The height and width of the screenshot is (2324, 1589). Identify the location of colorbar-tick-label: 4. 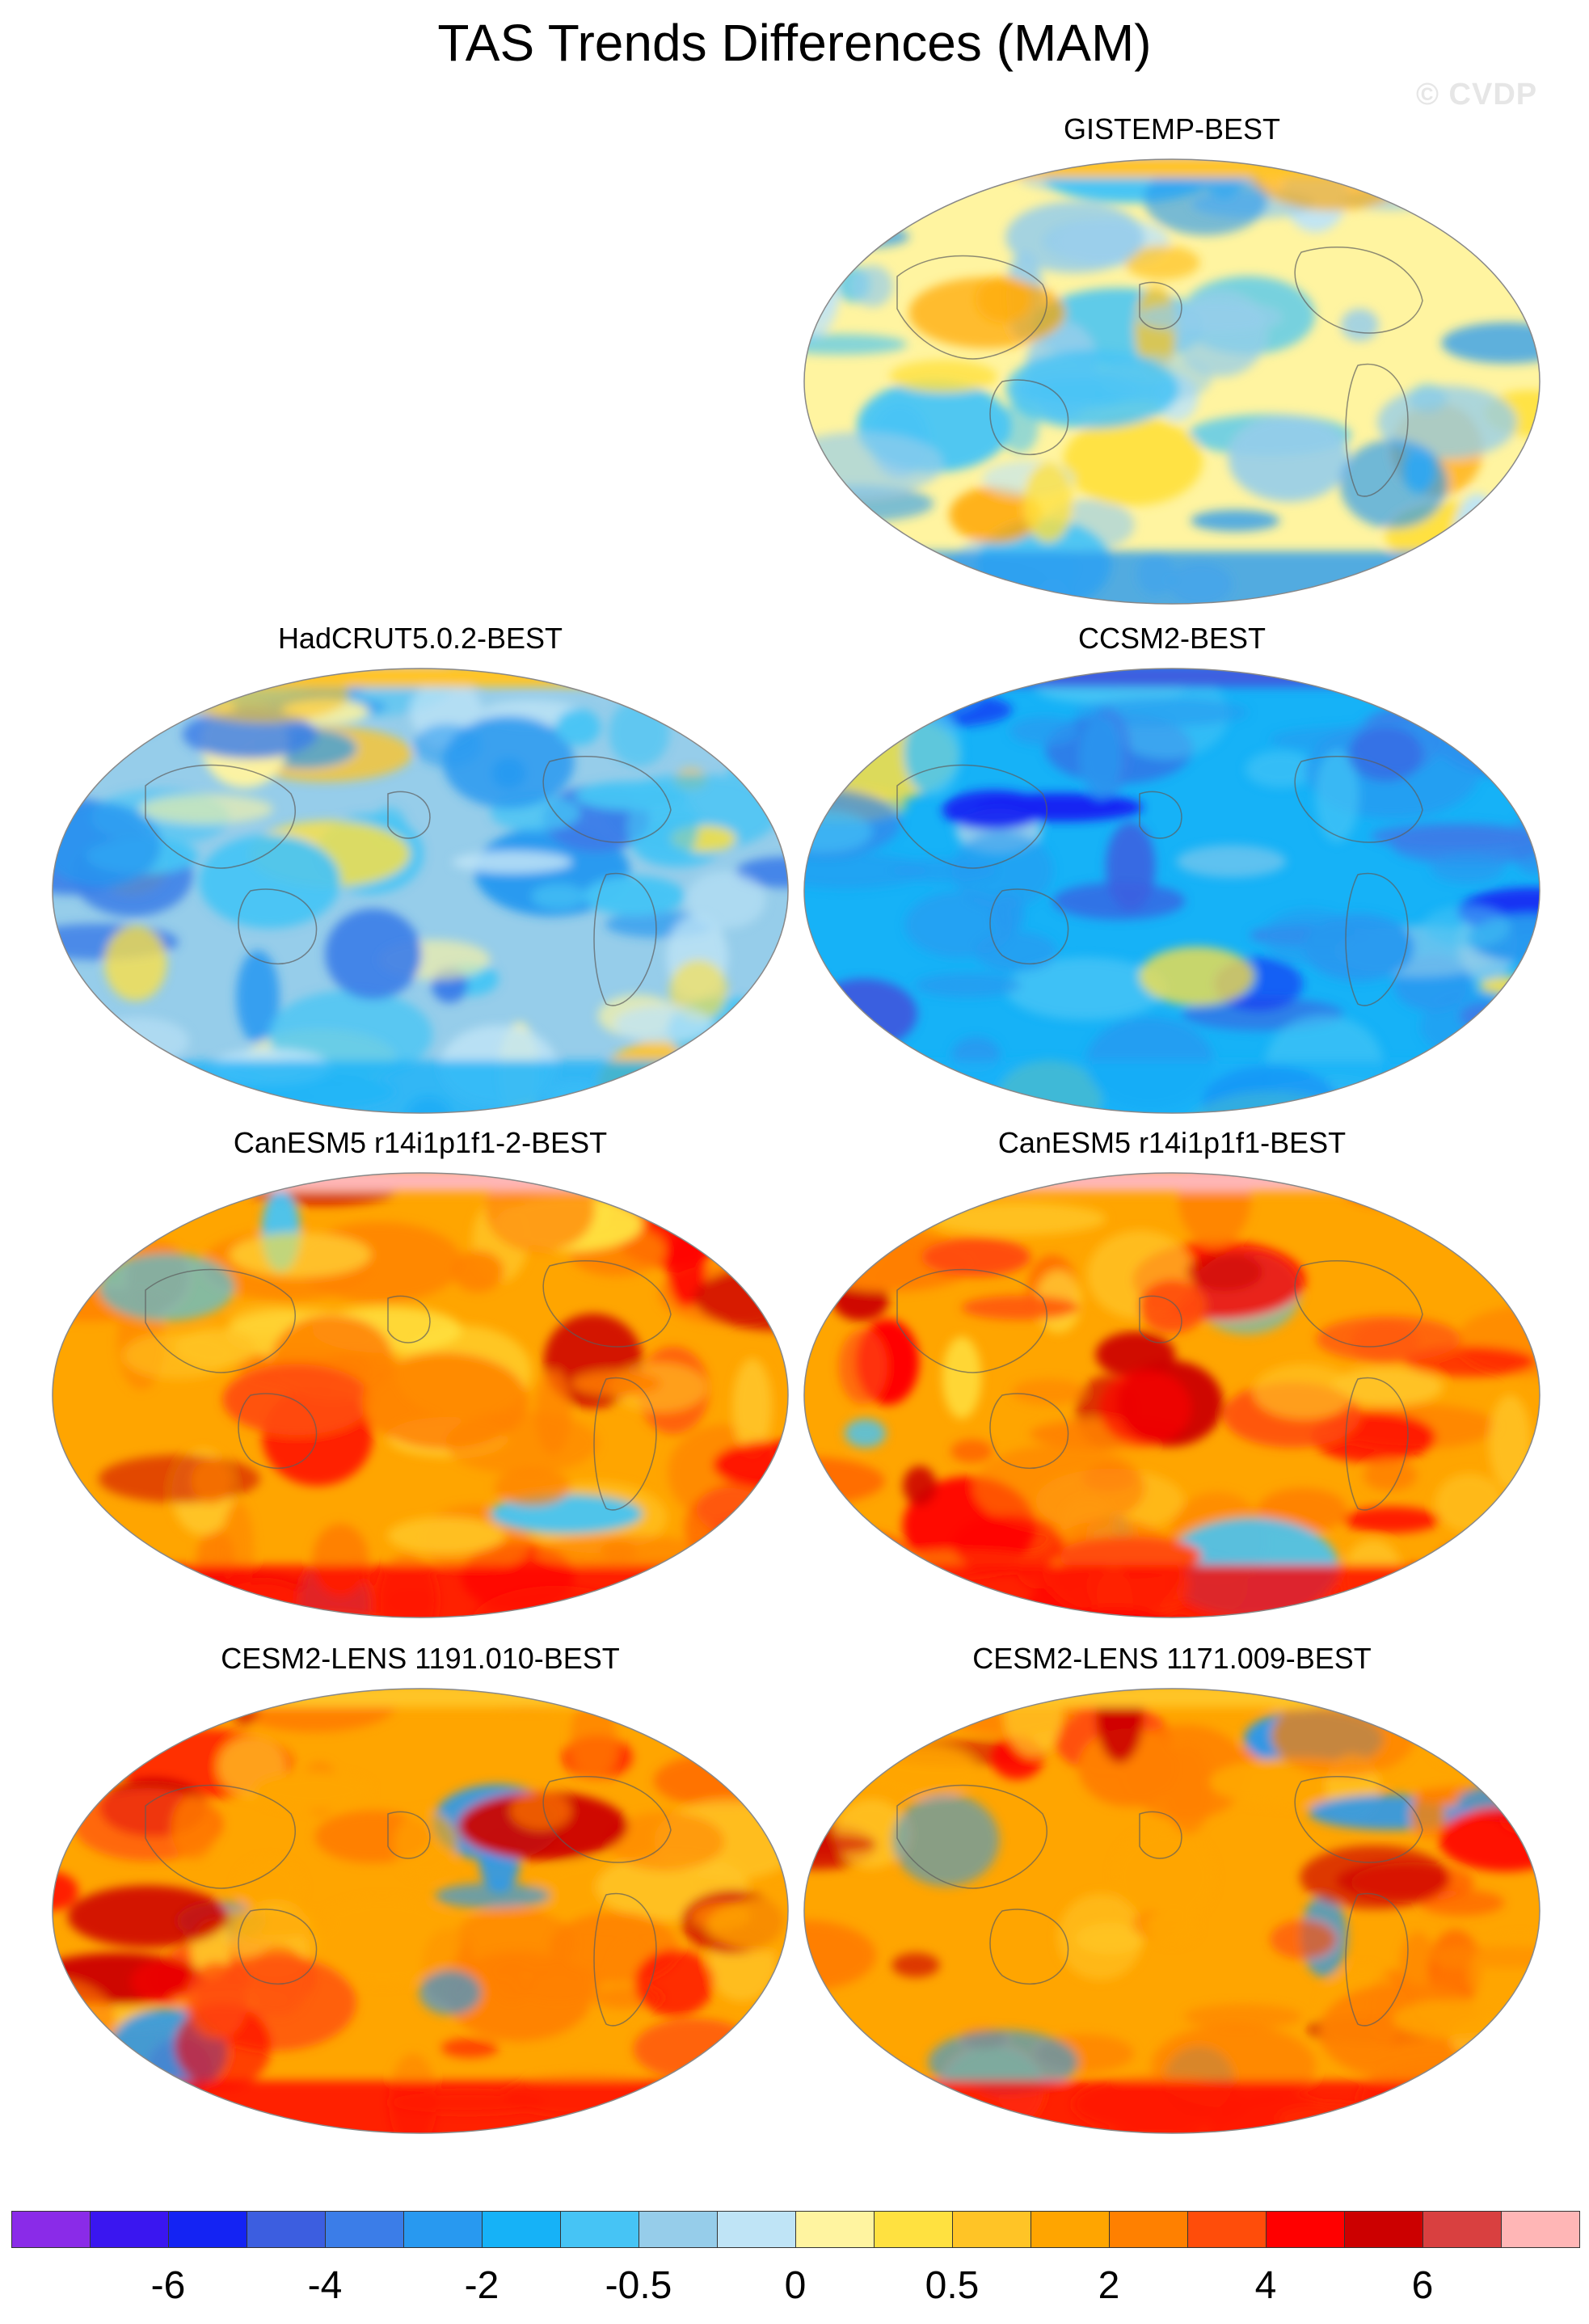
(1265, 2285).